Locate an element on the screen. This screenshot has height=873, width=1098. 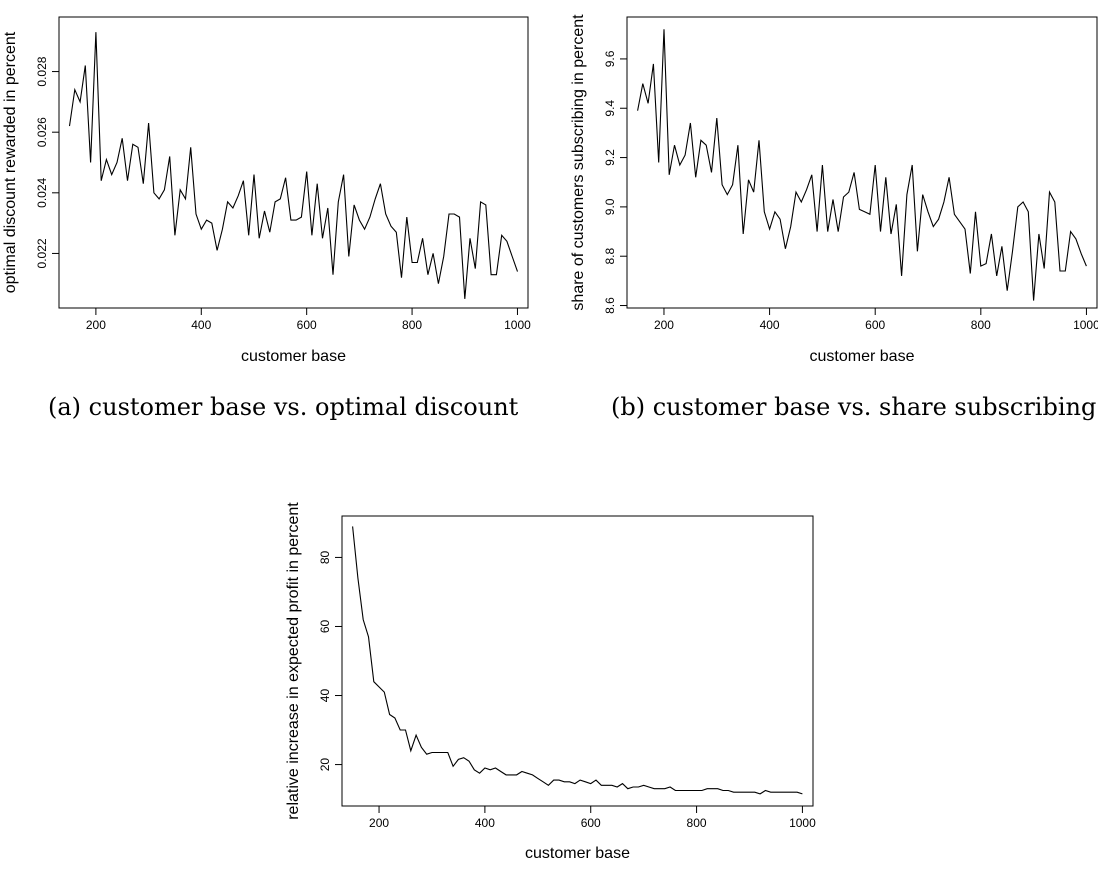
y-tick-label: 9.6 is located at coordinates (610, 58).